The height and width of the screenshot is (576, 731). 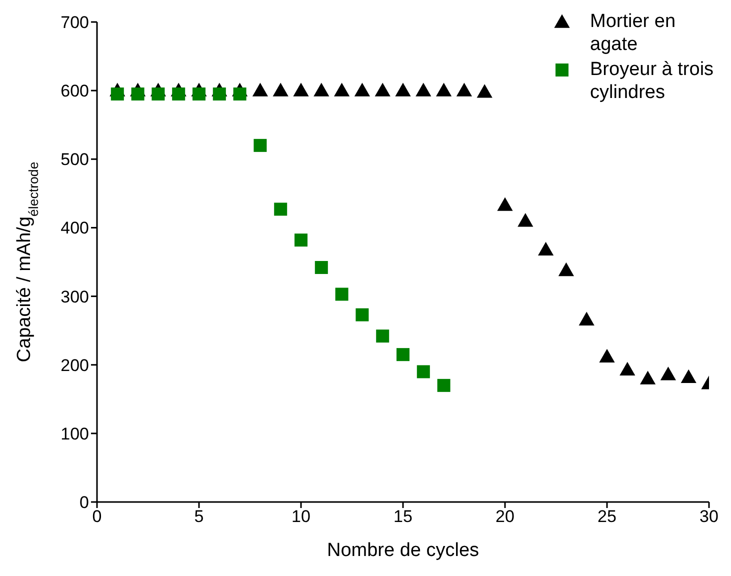 What do you see at coordinates (74, 296) in the screenshot?
I see `y-tick-label: 300` at bounding box center [74, 296].